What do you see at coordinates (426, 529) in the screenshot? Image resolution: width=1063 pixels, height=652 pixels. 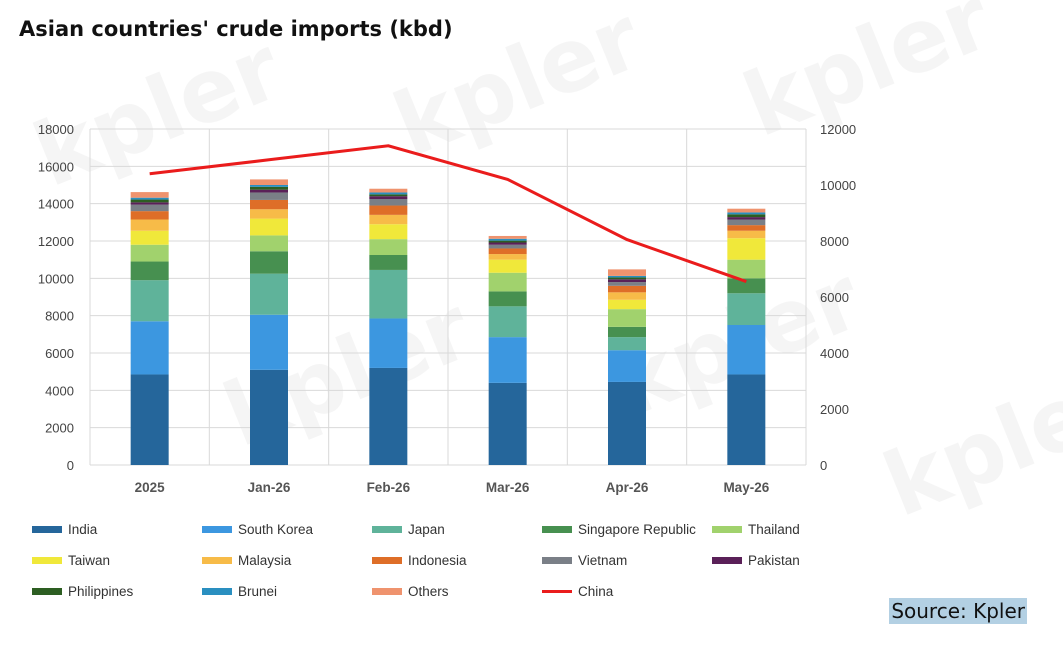 I see `legend-label: Japan` at bounding box center [426, 529].